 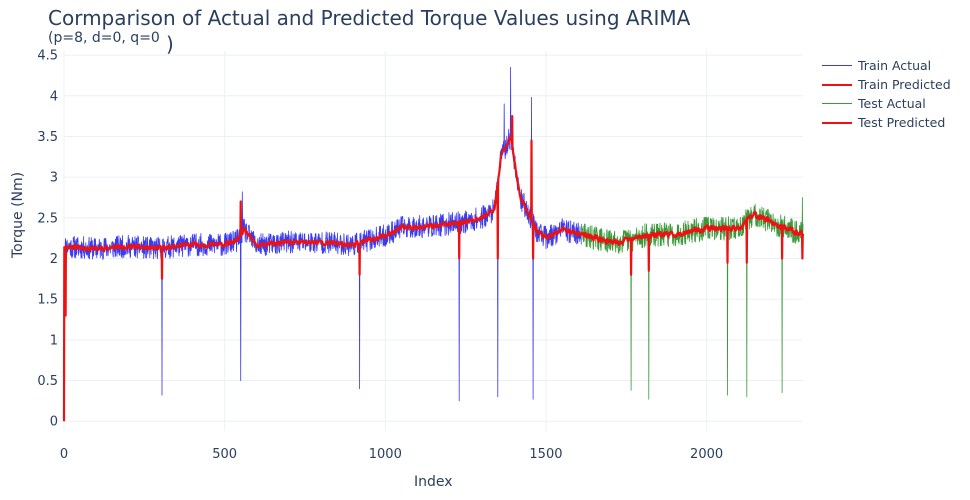 What do you see at coordinates (224, 454) in the screenshot?
I see `x-tick-label: 500` at bounding box center [224, 454].